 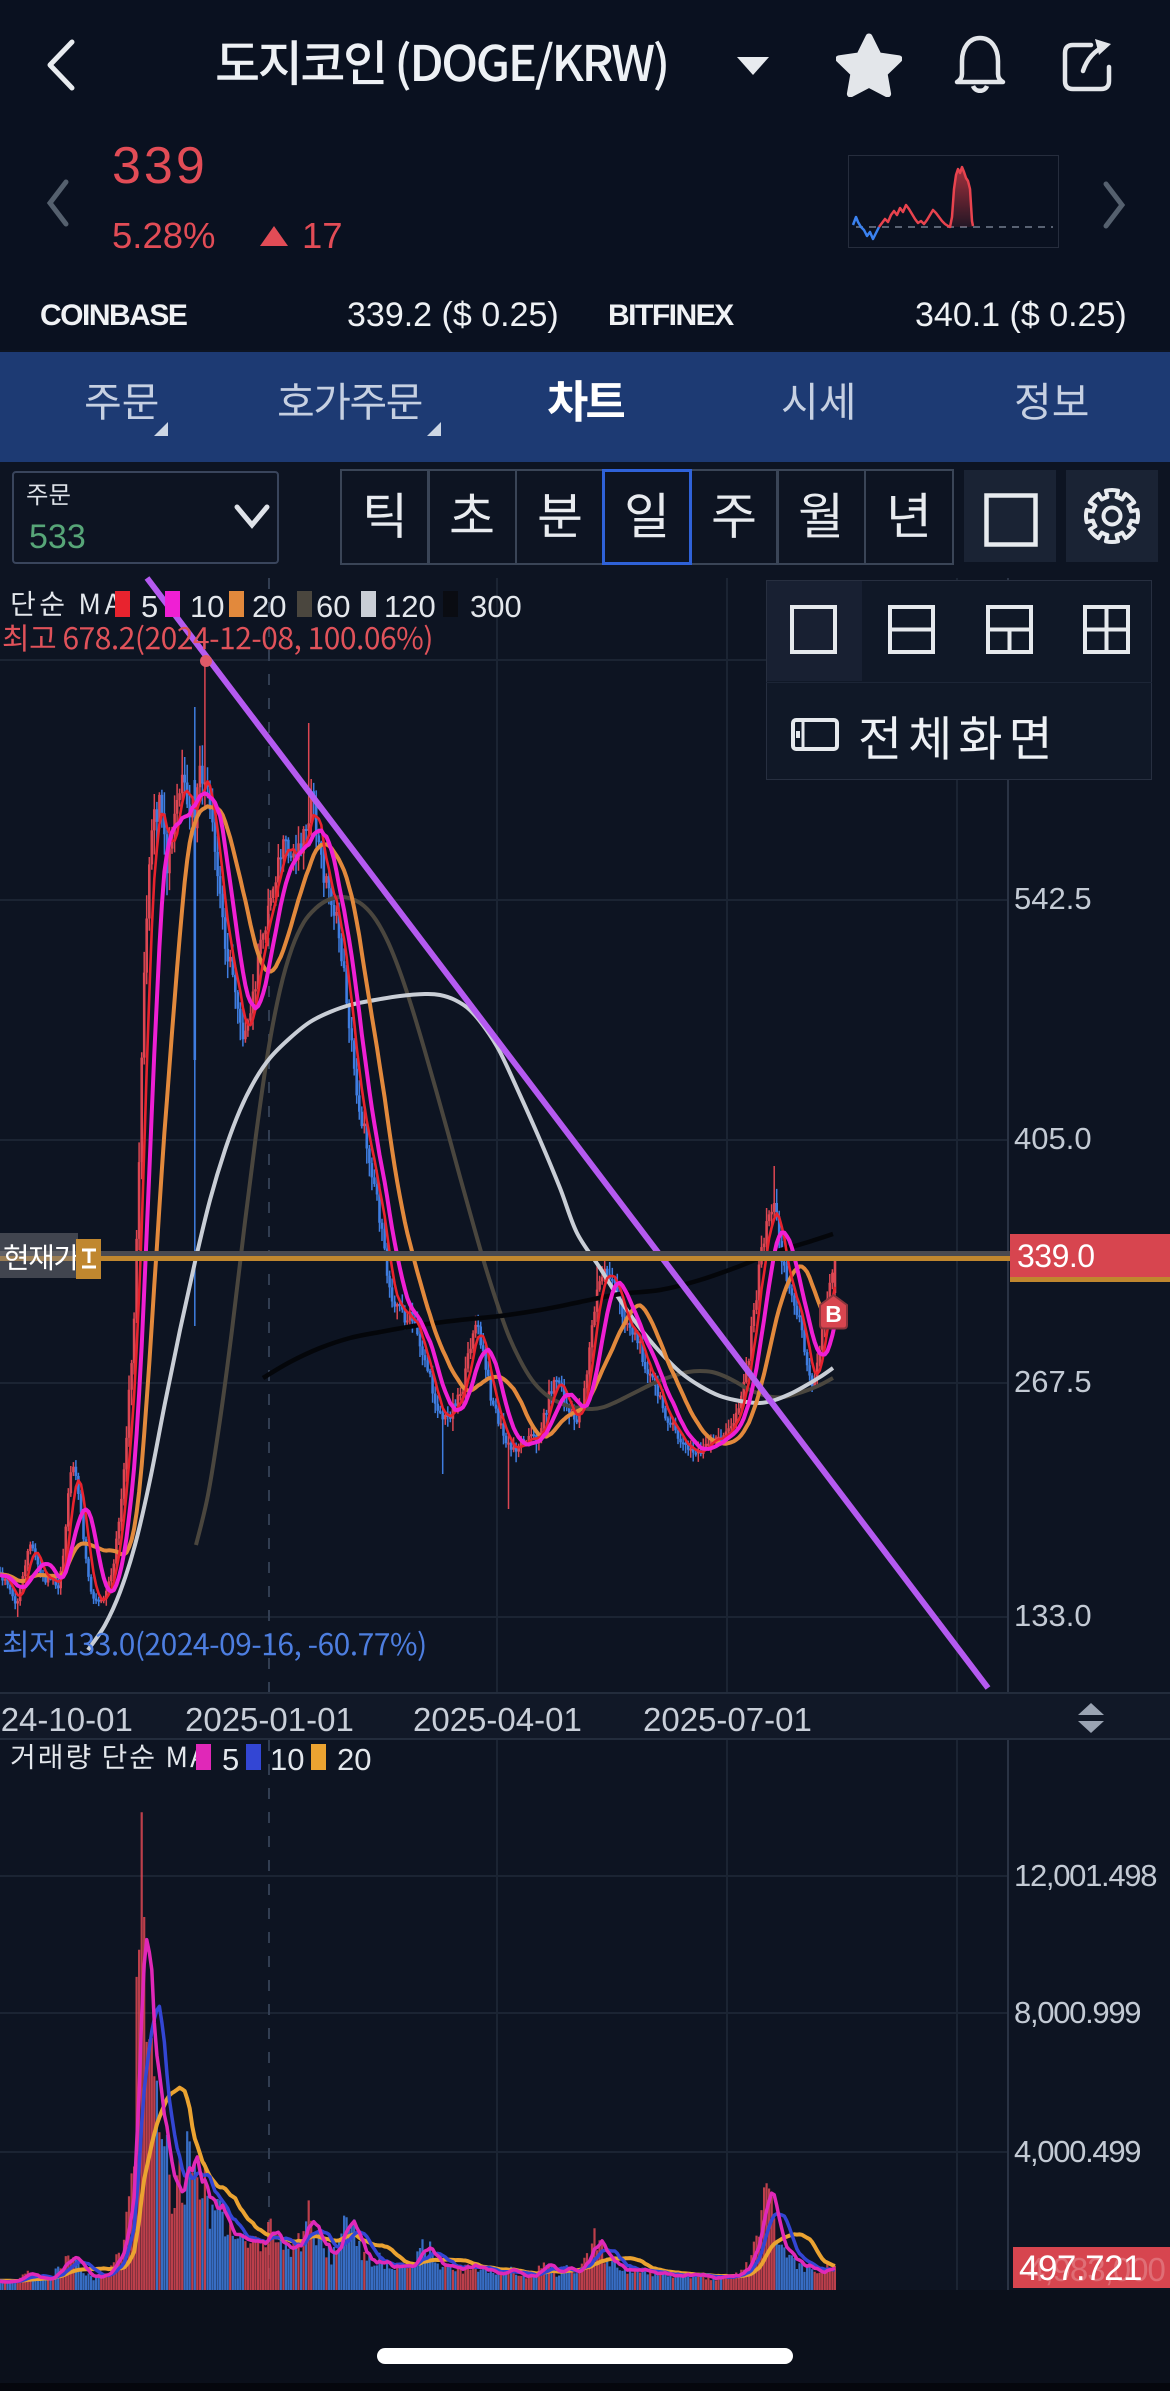 I want to click on svg-text: B, so click(x=833, y=1314).